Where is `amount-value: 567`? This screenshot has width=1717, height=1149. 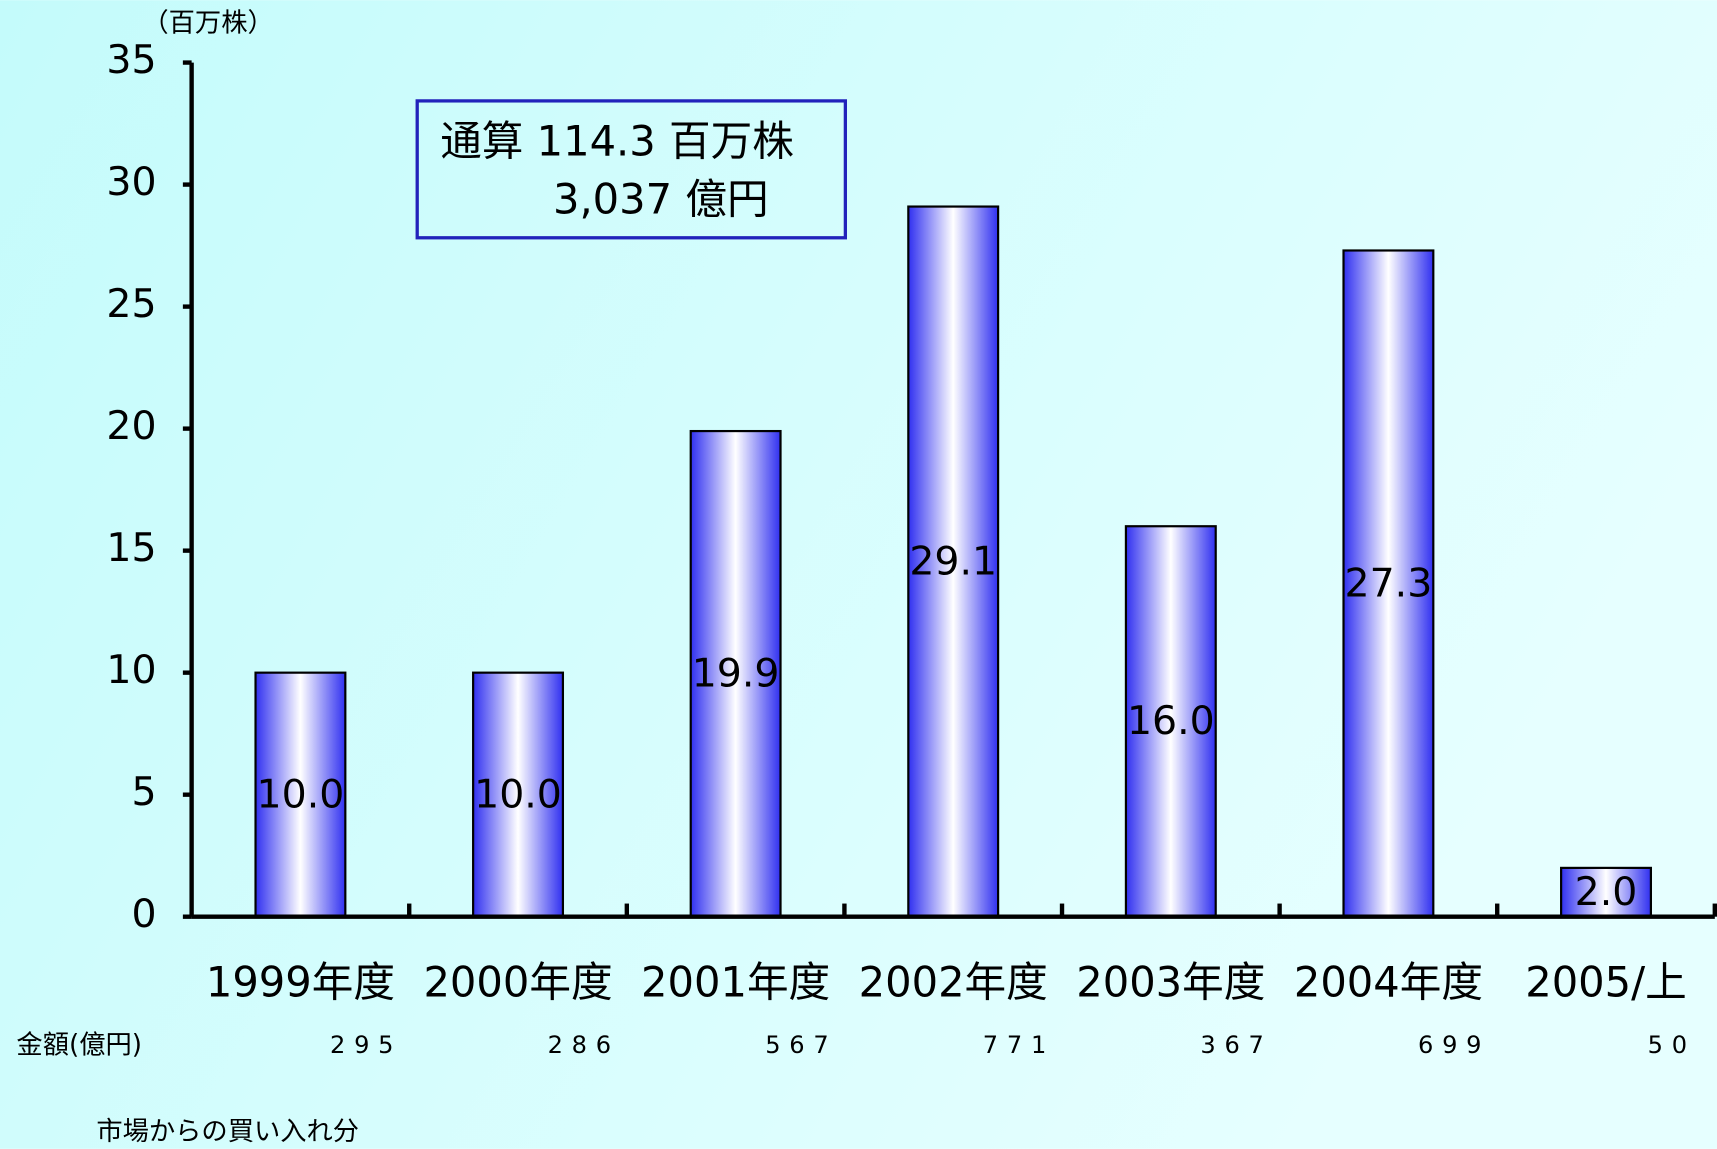
amount-value: 567 is located at coordinates (801, 1045).